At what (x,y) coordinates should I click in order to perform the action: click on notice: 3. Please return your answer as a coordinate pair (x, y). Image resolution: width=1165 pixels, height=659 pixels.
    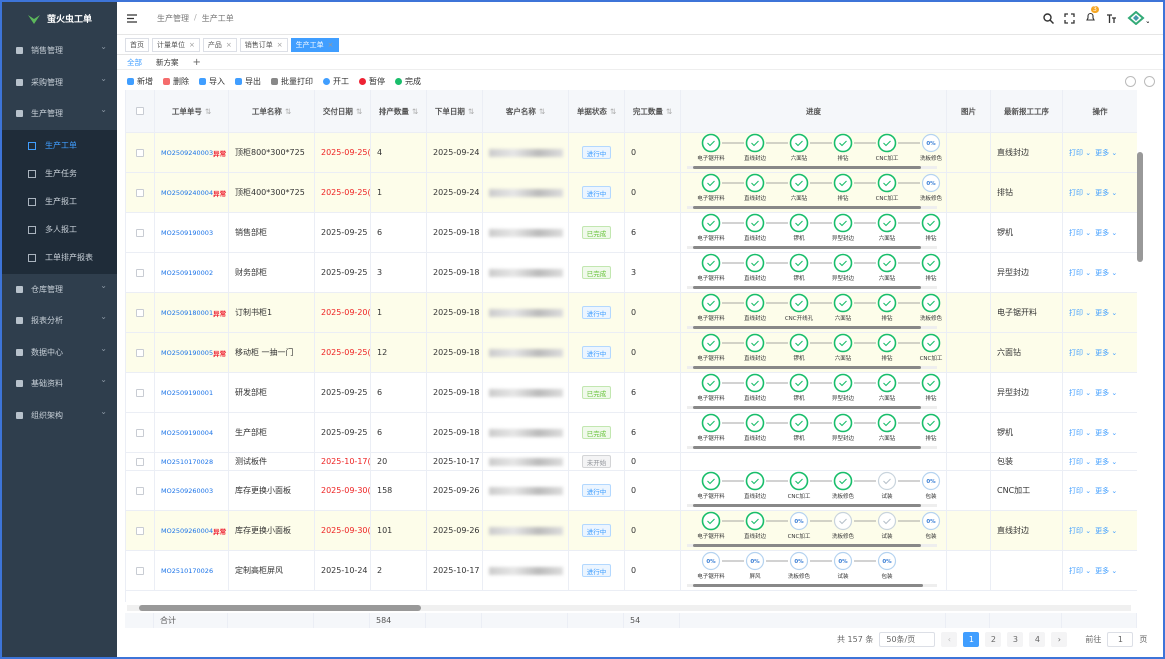
    Looking at the image, I should click on (1090, 18).